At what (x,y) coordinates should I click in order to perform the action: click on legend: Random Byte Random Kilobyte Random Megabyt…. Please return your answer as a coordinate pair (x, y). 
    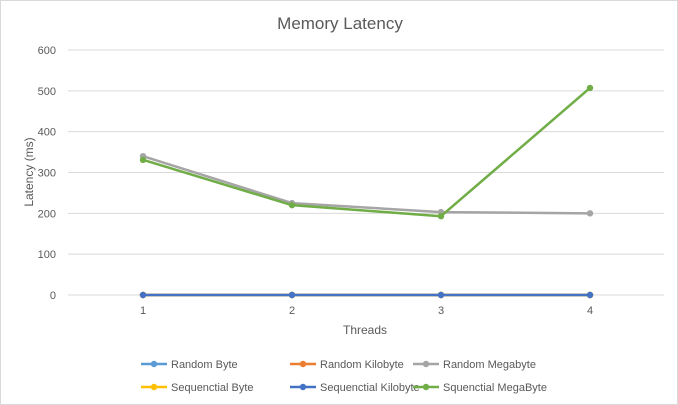
    Looking at the image, I should click on (344, 376).